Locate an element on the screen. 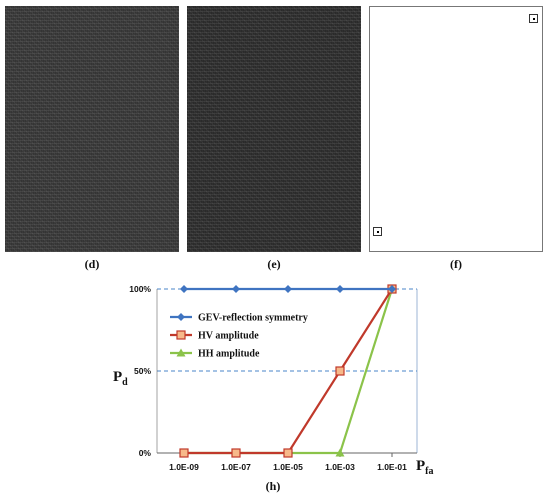  panel-d-label: (d) is located at coordinates (92, 264).